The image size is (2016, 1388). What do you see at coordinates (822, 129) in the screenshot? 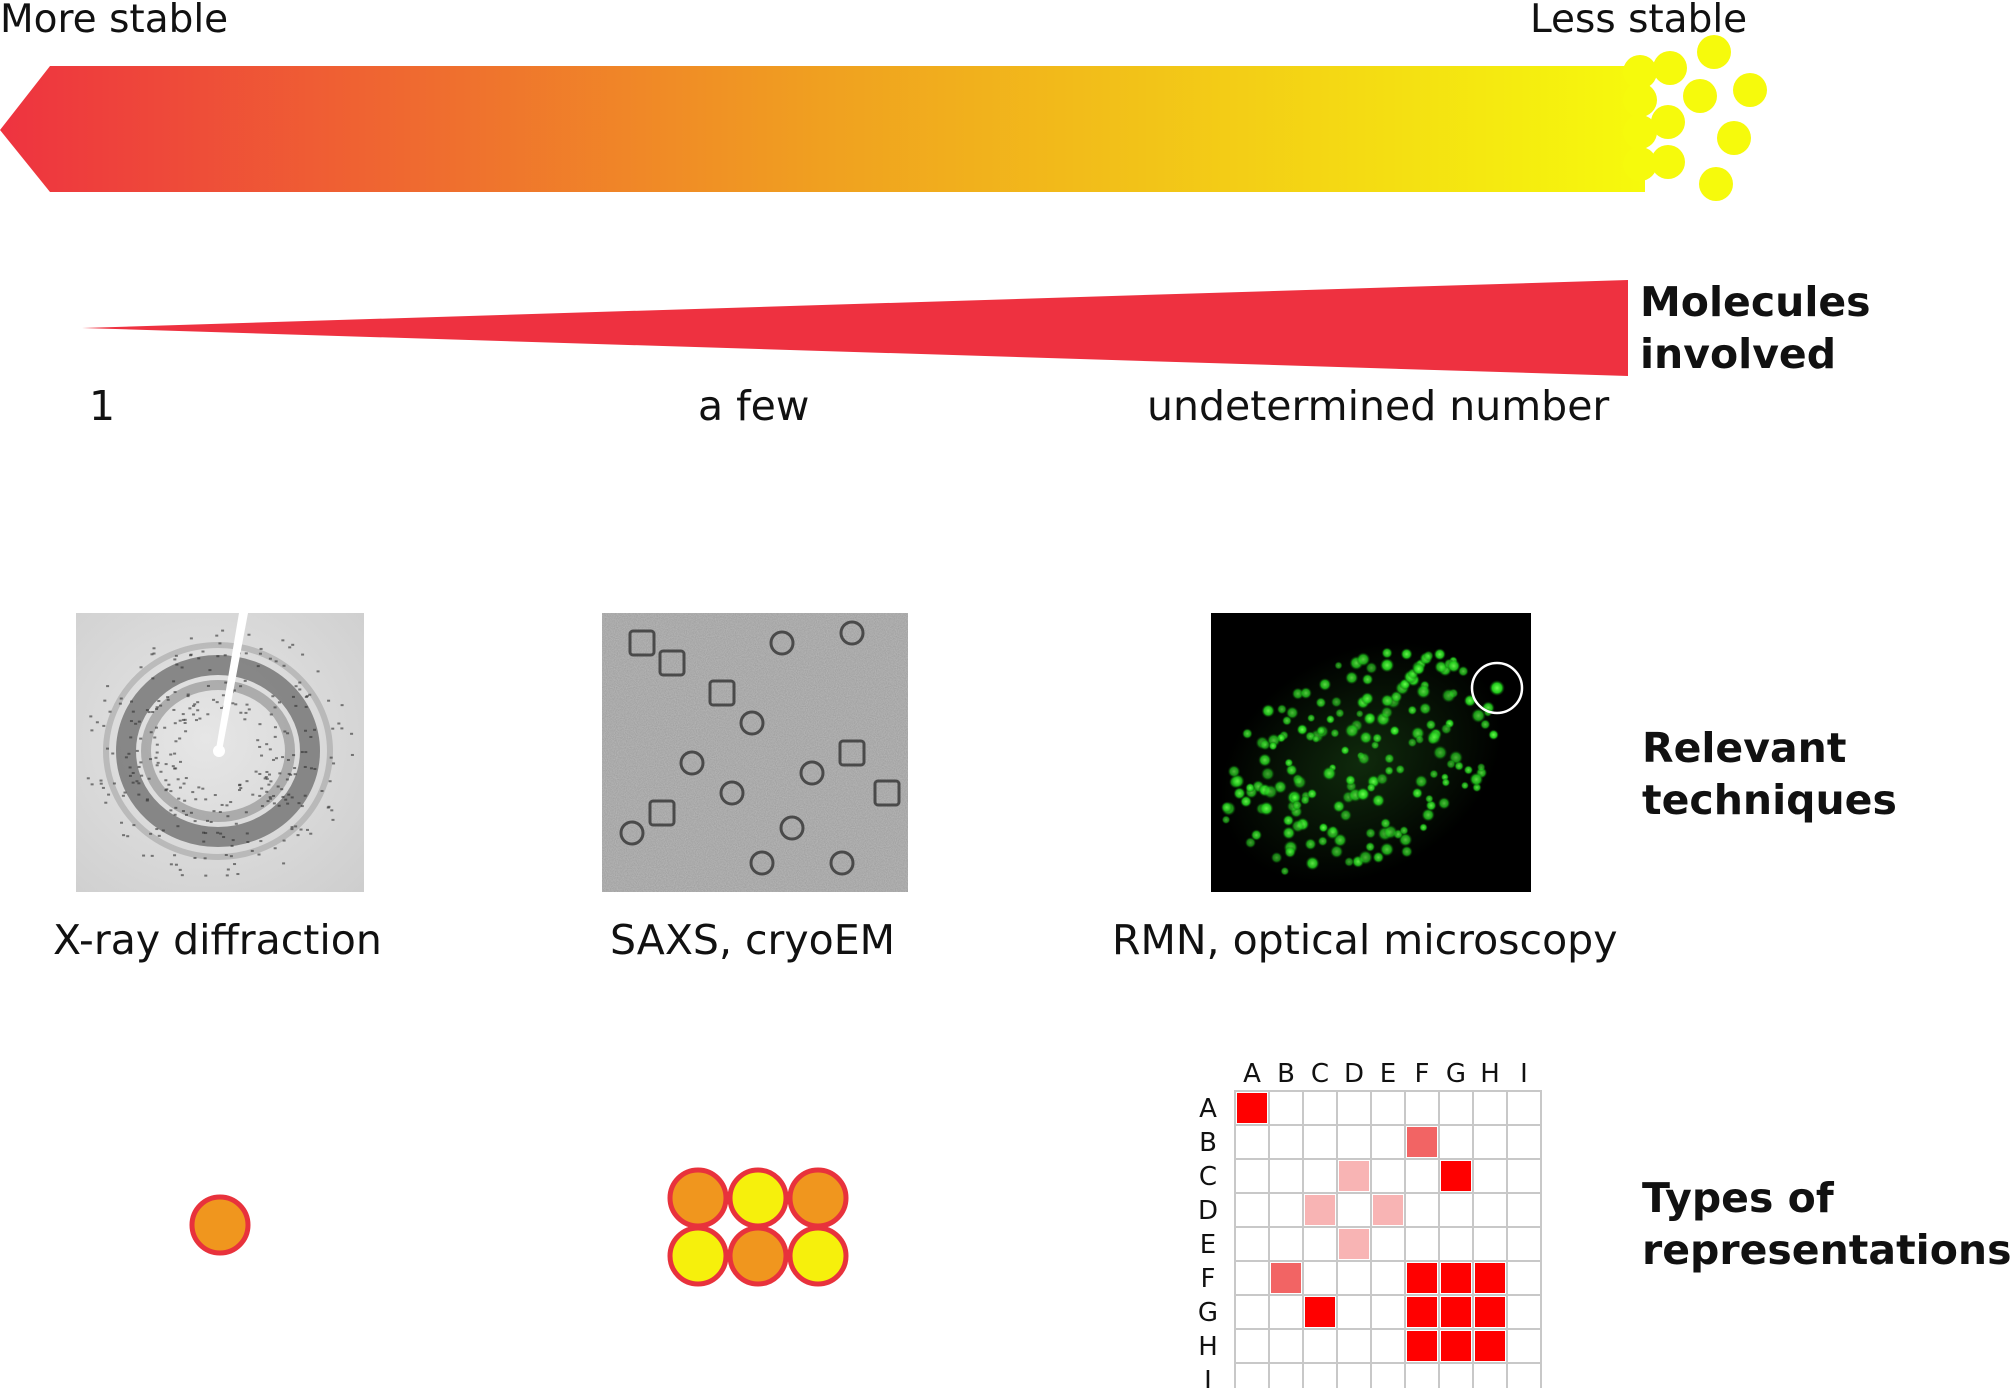
I see `stability-gradient-bar` at bounding box center [822, 129].